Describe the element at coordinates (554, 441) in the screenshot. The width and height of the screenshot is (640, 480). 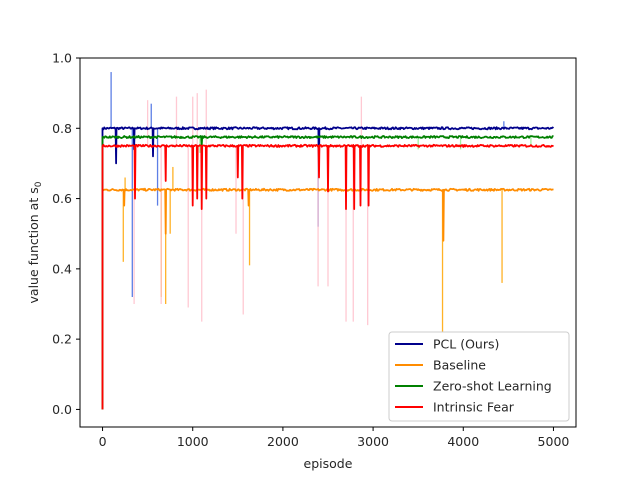
I see `x-tick-label: 5000` at that location.